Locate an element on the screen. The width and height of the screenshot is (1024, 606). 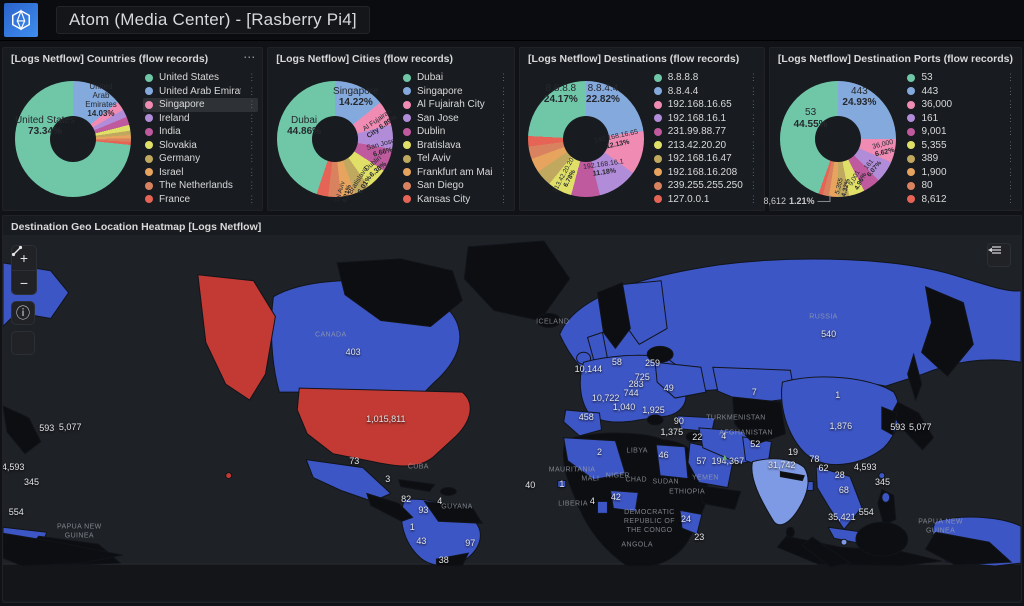
legend-item: 8.8.8.8 ⋮ is located at coordinates (706, 78).